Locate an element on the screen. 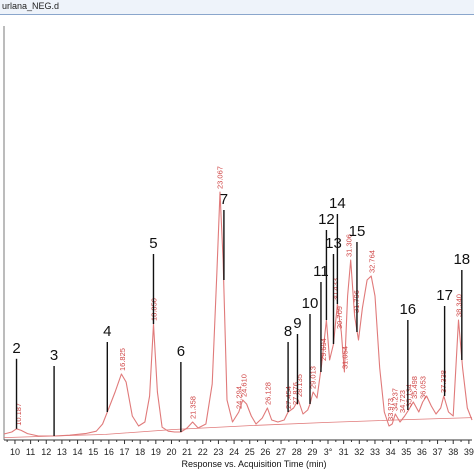  peak-number-label: 17 is located at coordinates (444, 295).